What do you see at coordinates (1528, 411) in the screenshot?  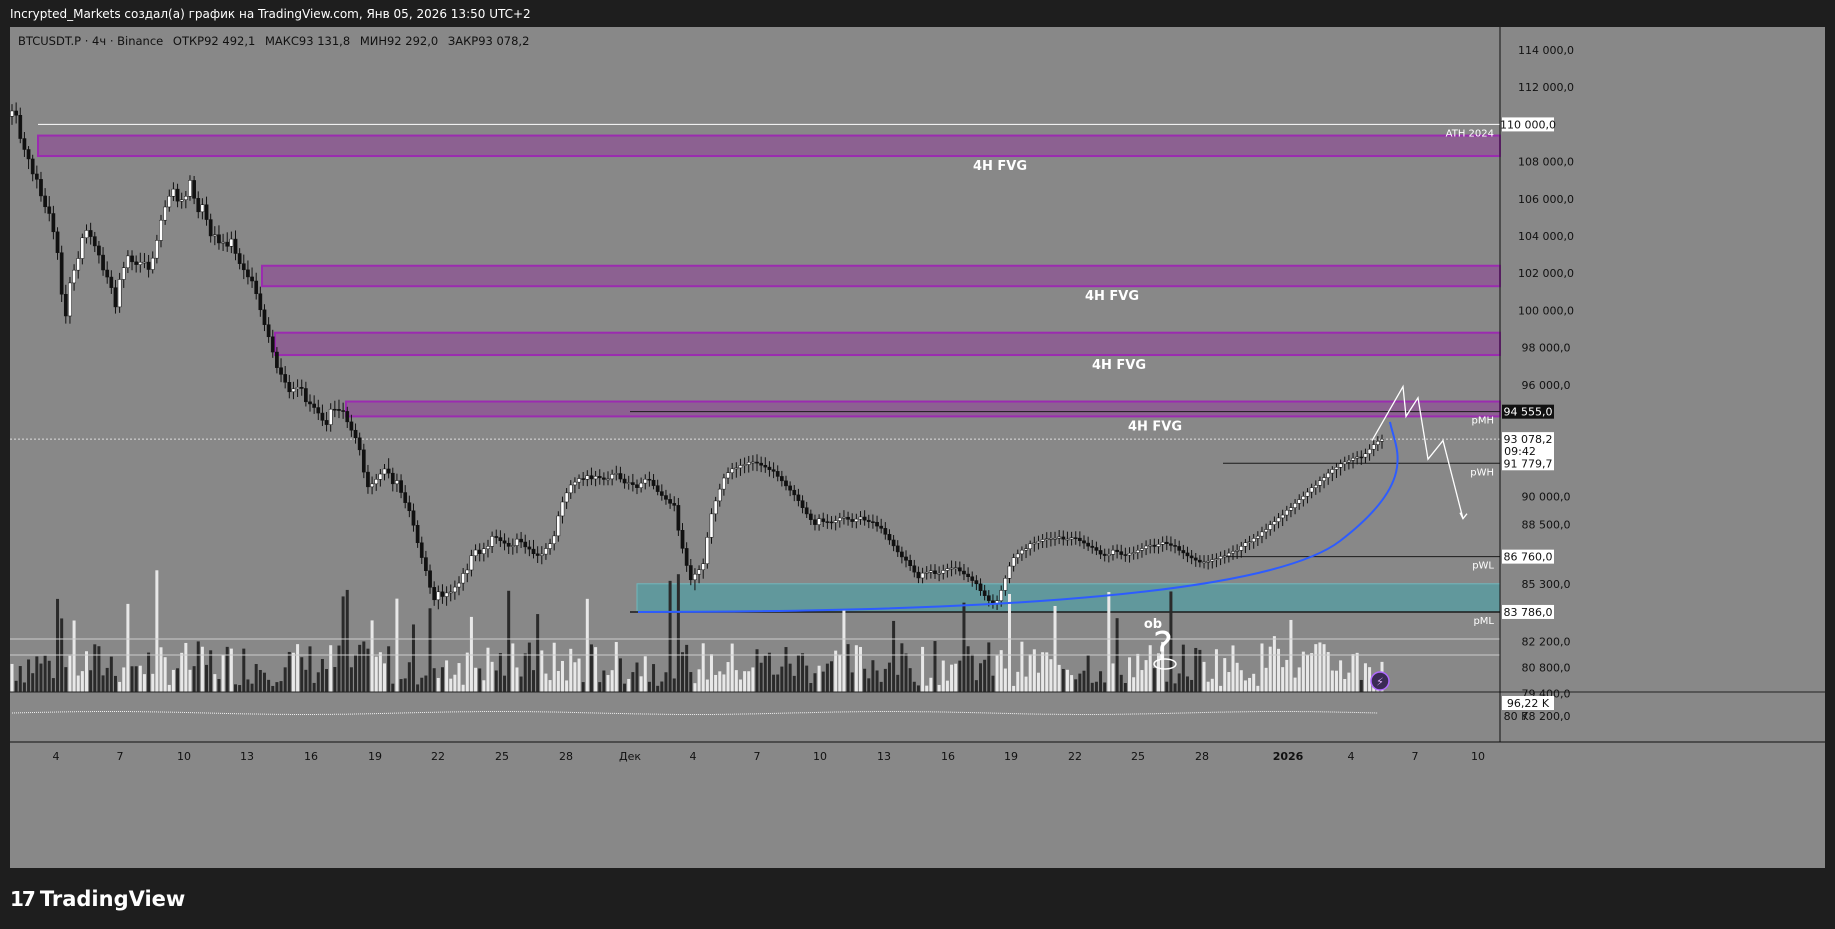 I see `price-label-box` at bounding box center [1528, 411].